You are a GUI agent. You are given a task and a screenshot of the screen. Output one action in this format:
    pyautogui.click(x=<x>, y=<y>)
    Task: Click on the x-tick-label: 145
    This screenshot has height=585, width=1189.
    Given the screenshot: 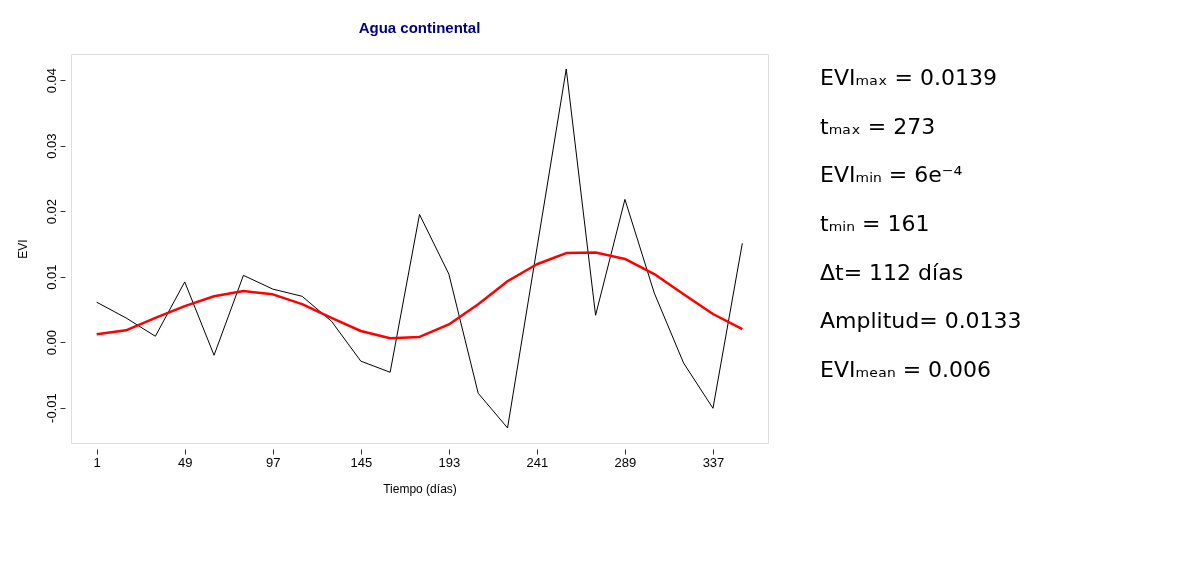 What is the action you would take?
    pyautogui.click(x=361, y=462)
    